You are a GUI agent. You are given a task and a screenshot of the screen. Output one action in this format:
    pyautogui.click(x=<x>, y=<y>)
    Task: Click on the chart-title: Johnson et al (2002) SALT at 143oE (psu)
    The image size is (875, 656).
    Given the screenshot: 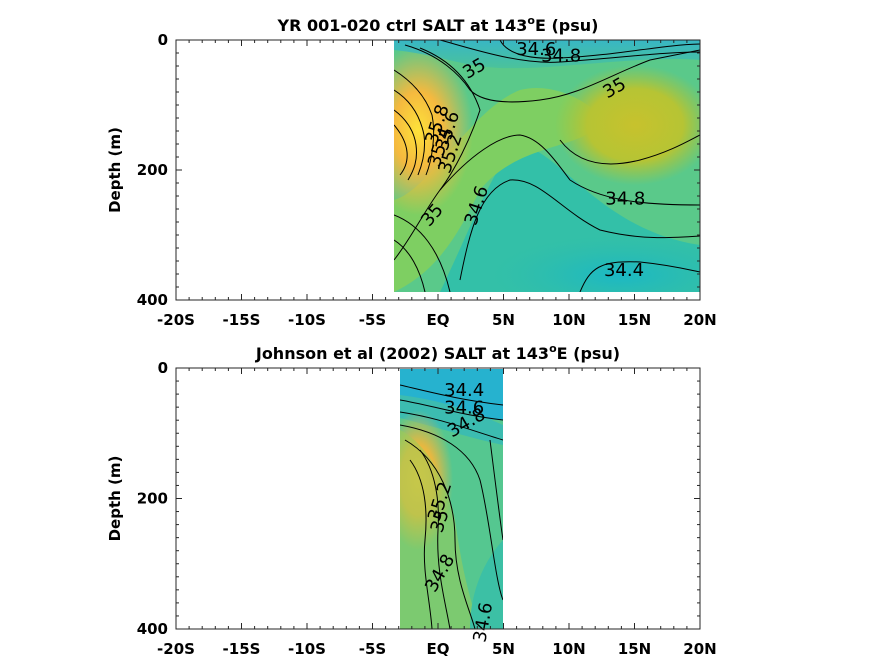 What is the action you would take?
    pyautogui.click(x=437, y=352)
    